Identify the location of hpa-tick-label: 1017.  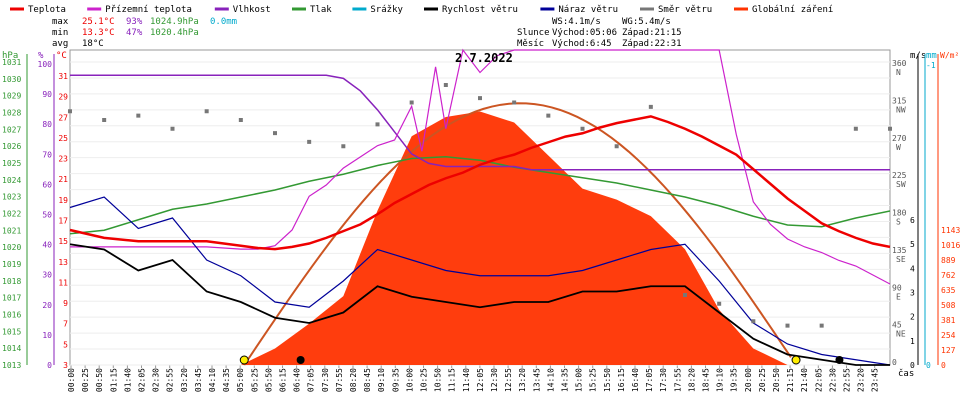
(11, 298).